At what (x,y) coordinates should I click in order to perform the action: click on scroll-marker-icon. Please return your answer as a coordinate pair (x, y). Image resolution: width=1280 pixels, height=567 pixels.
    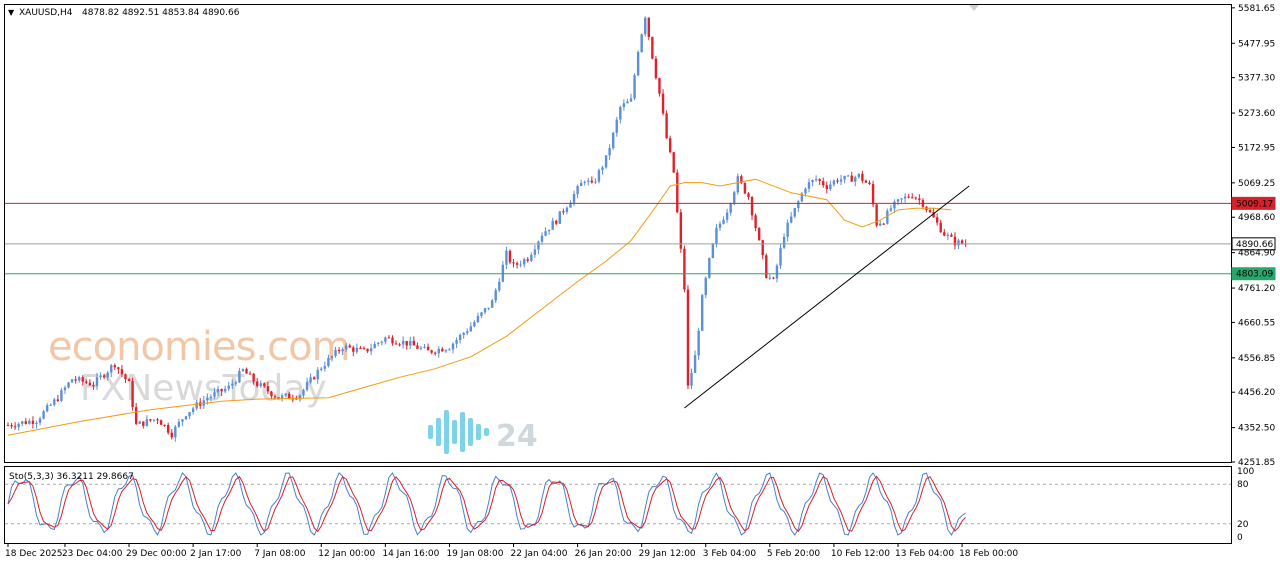
    Looking at the image, I should click on (974, 8).